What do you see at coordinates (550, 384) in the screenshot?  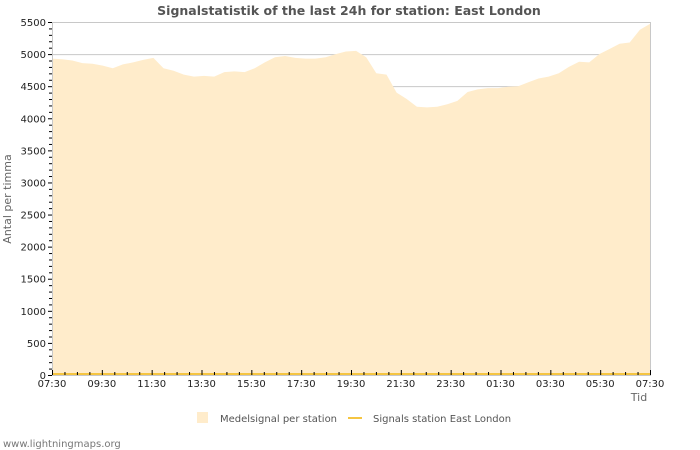 I see `x-tick-label: 03:30` at bounding box center [550, 384].